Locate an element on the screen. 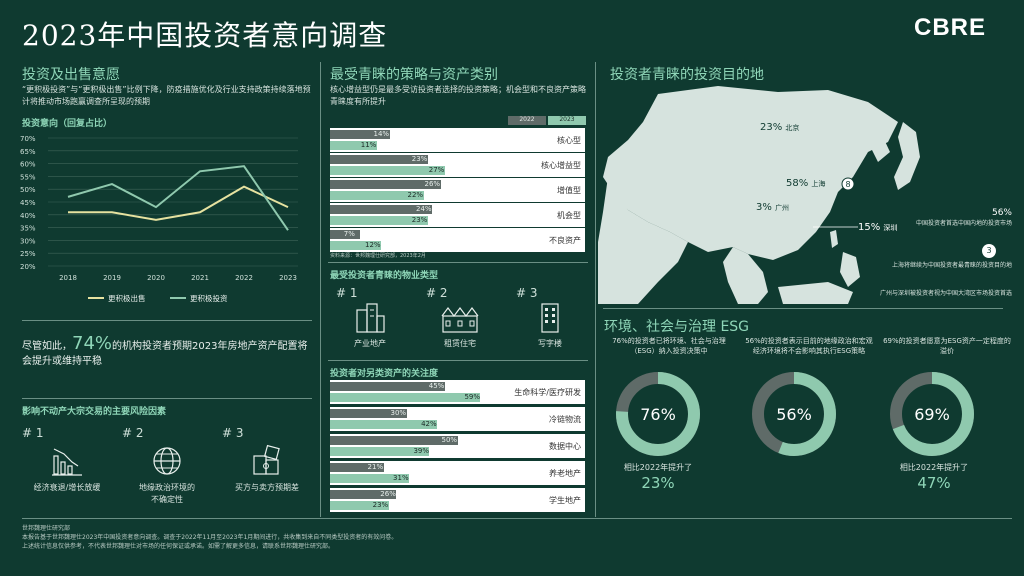  map-note-1: 中国投资者首选中国内地的投资市场 is located at coordinates (963, 223).